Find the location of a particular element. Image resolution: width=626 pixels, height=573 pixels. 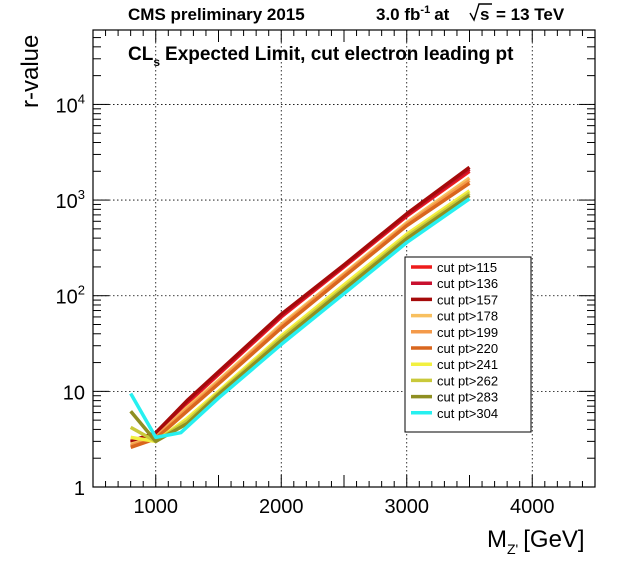

legend-label: cut pt>136 is located at coordinates (467, 283).